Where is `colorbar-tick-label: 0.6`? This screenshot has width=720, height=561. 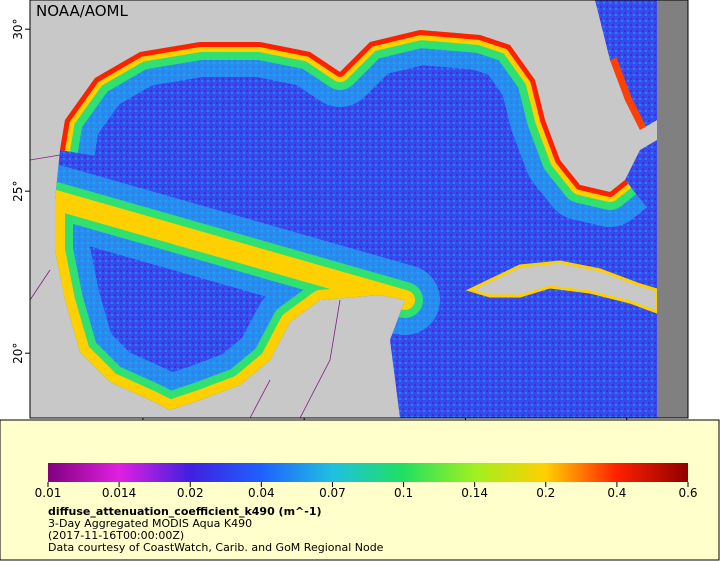 colorbar-tick-label: 0.6 is located at coordinates (687, 493).